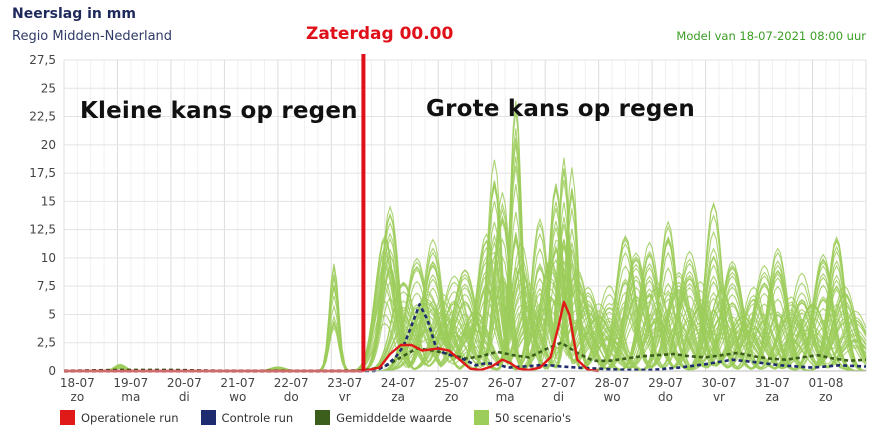 This screenshot has width=892, height=436. I want to click on y-tick-label: 7,5, so click(46, 286).